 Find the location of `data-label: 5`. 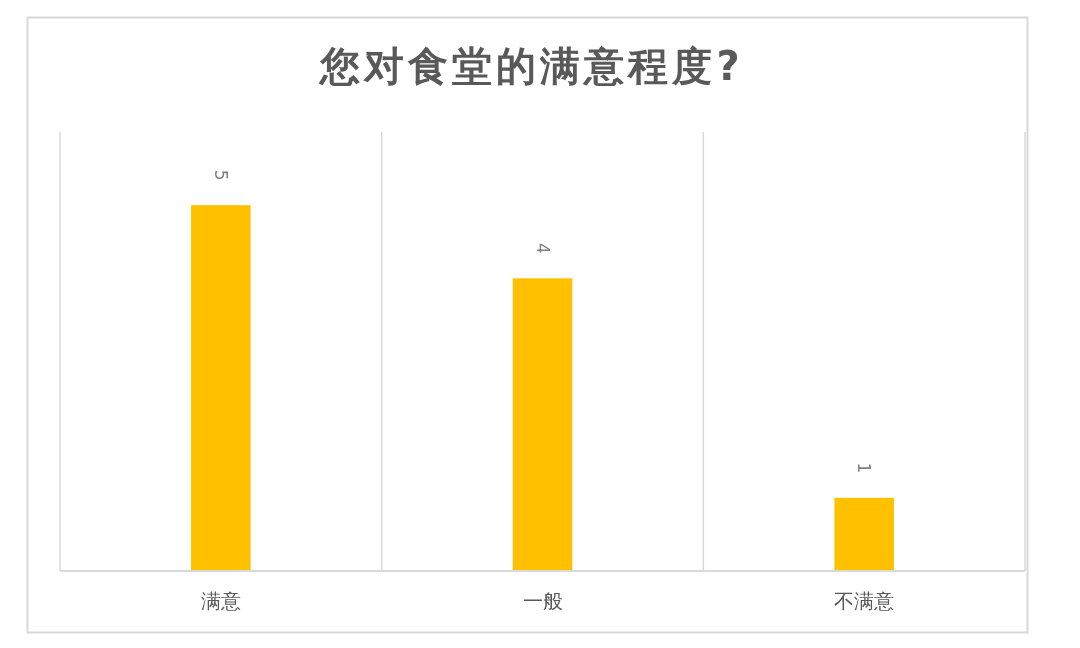

data-label: 5 is located at coordinates (220, 175).